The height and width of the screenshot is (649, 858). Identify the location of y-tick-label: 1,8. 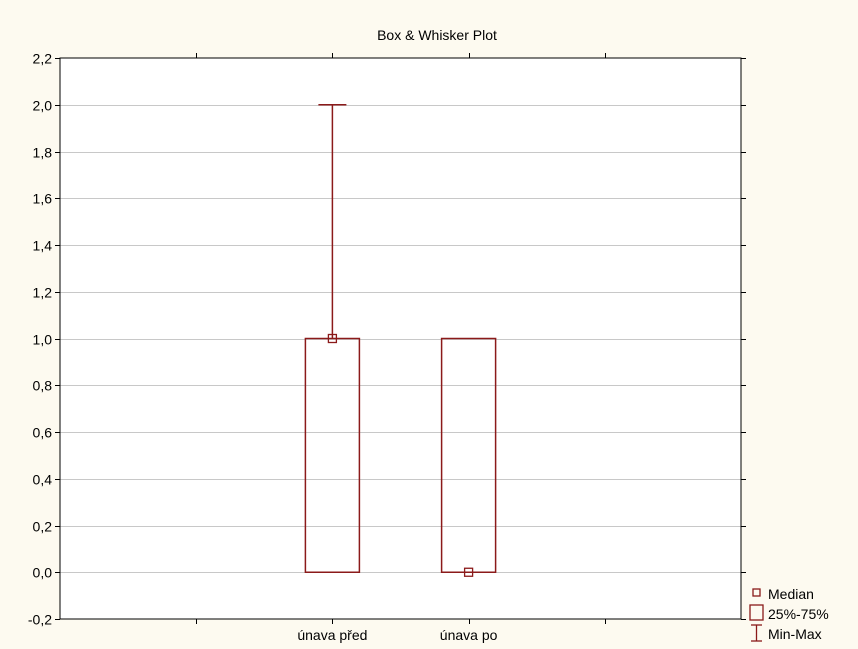
(43, 153).